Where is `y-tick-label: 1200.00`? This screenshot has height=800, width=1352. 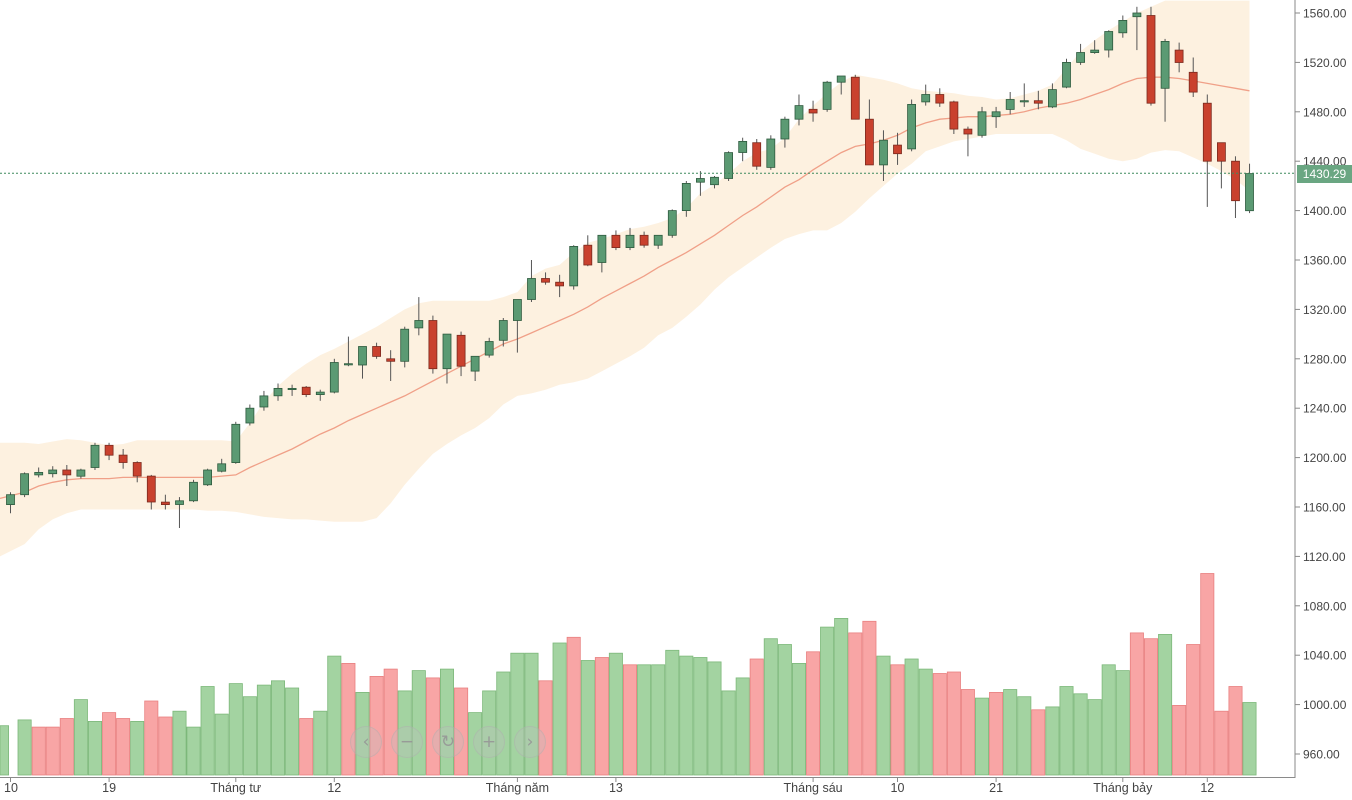
y-tick-label: 1200.00 is located at coordinates (1325, 458).